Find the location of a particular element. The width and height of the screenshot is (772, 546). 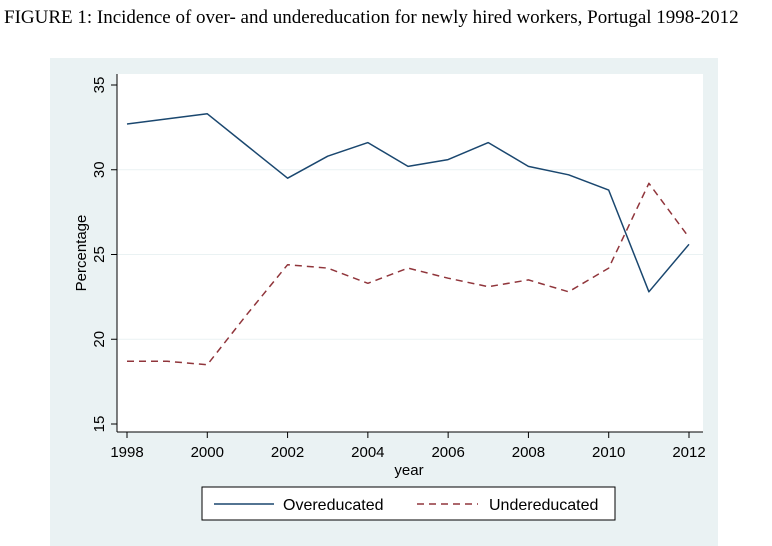

x-tick-label: 2002 is located at coordinates (287, 452).